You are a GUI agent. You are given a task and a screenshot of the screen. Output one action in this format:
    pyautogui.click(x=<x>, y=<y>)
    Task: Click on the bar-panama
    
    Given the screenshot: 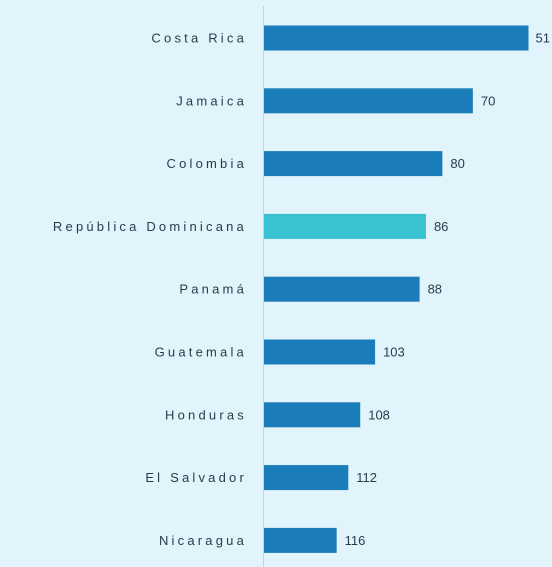 What is the action you would take?
    pyautogui.click(x=341, y=289)
    